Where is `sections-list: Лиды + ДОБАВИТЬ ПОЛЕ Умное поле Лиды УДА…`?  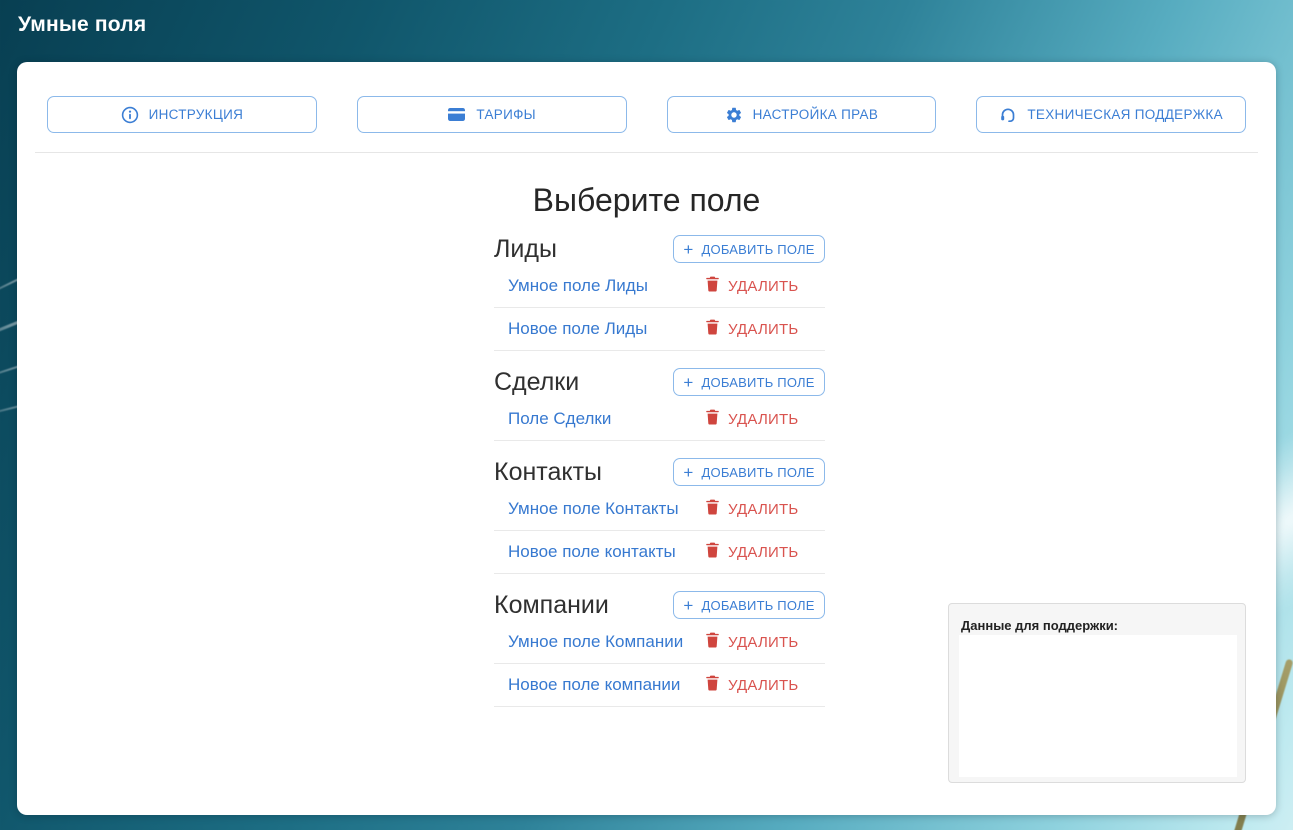
sections-list: Лиды + ДОБАВИТЬ ПОЛЕ Умное поле Лиды УДА… is located at coordinates (659, 470).